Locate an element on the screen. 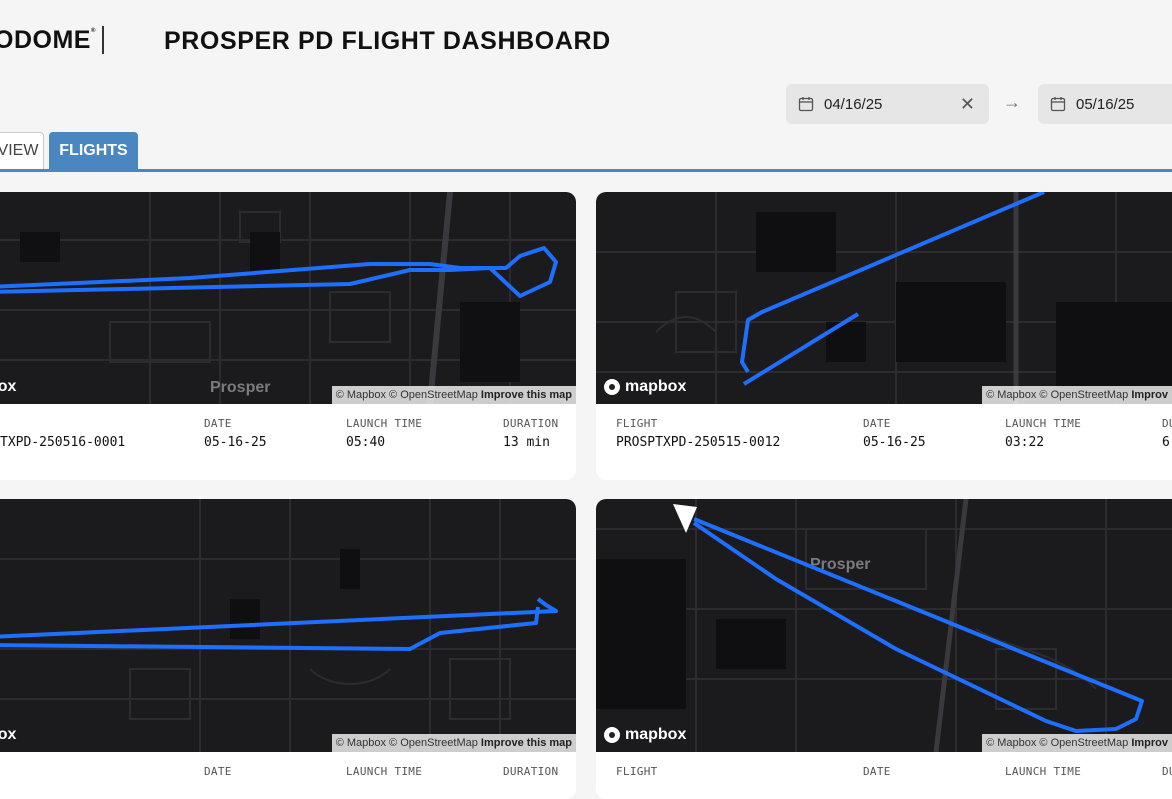 The width and height of the screenshot is (1172, 799). tab-flights: FLIGHTS is located at coordinates (93, 150).